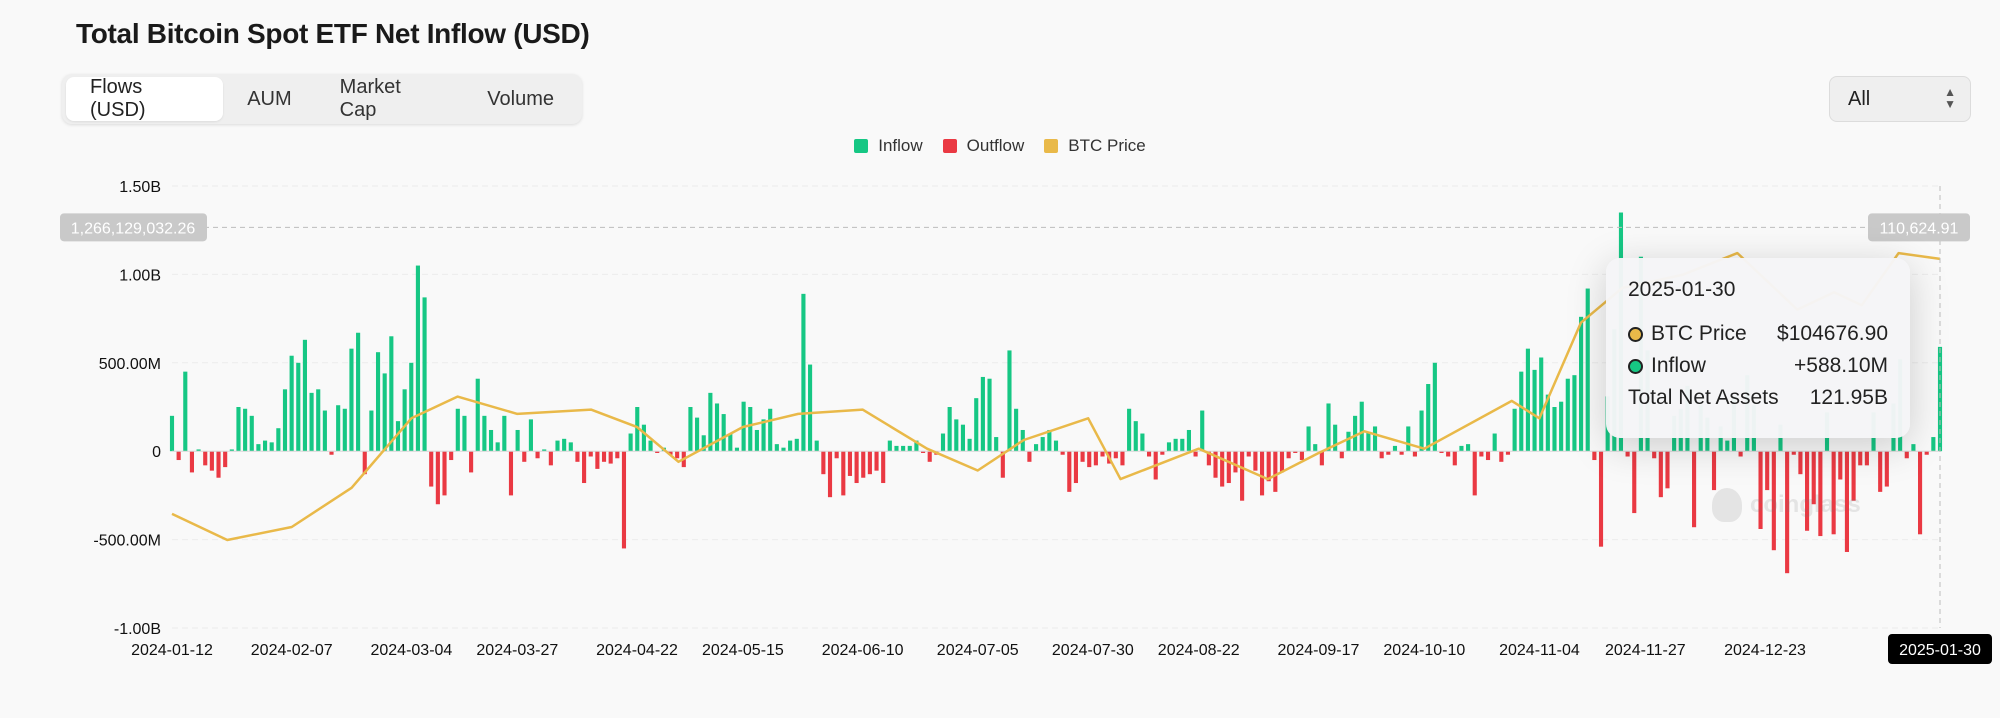 Image resolution: width=2000 pixels, height=718 pixels. I want to click on legend-item-outflow: Outflow, so click(983, 146).